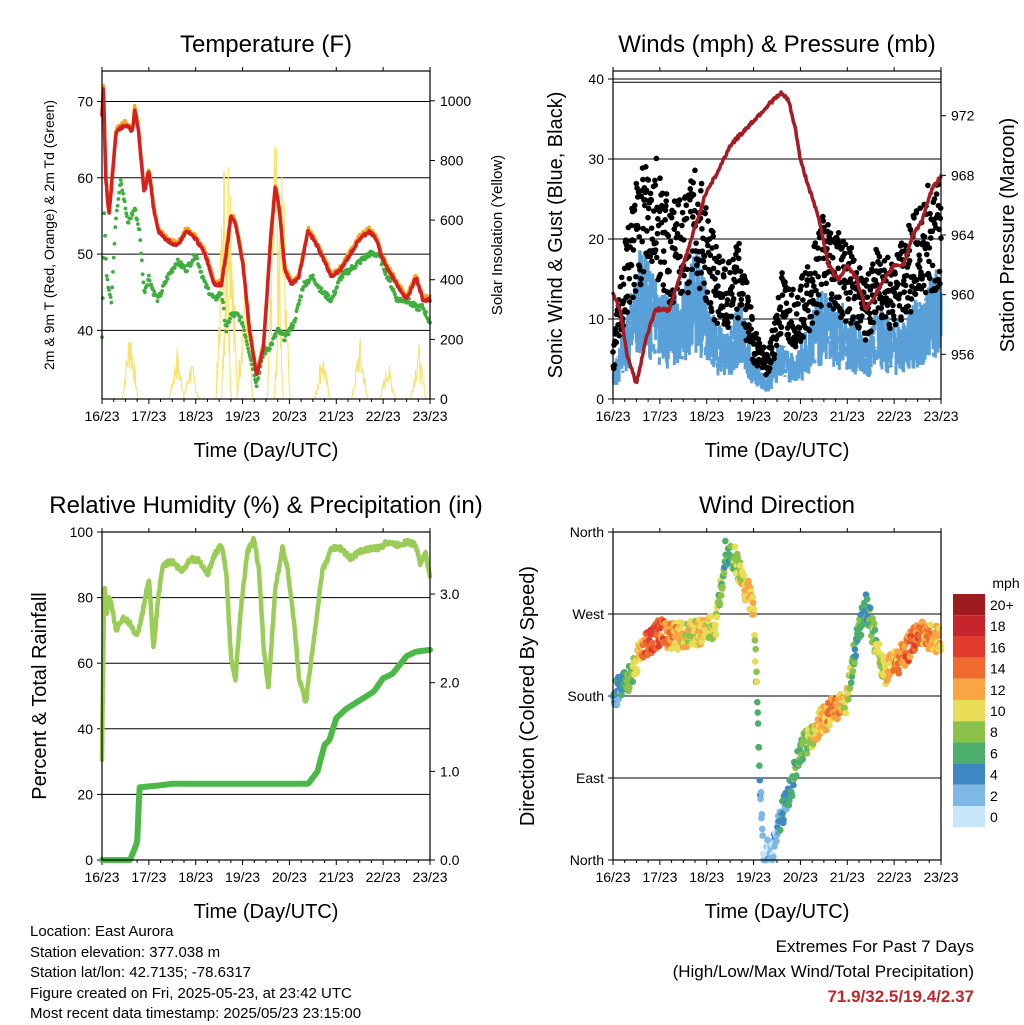  Describe the element at coordinates (777, 505) in the screenshot. I see `panel-title: Wind Direction` at that location.